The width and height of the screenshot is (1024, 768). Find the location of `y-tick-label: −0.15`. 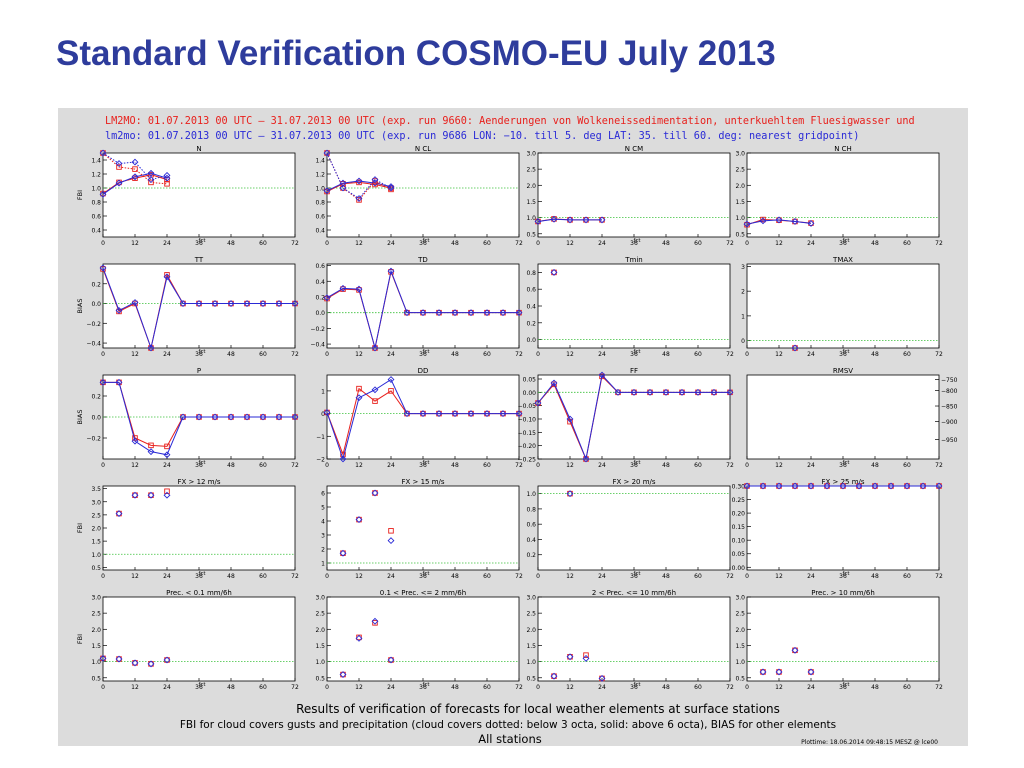

y-tick-label: −0.15 is located at coordinates (527, 433).